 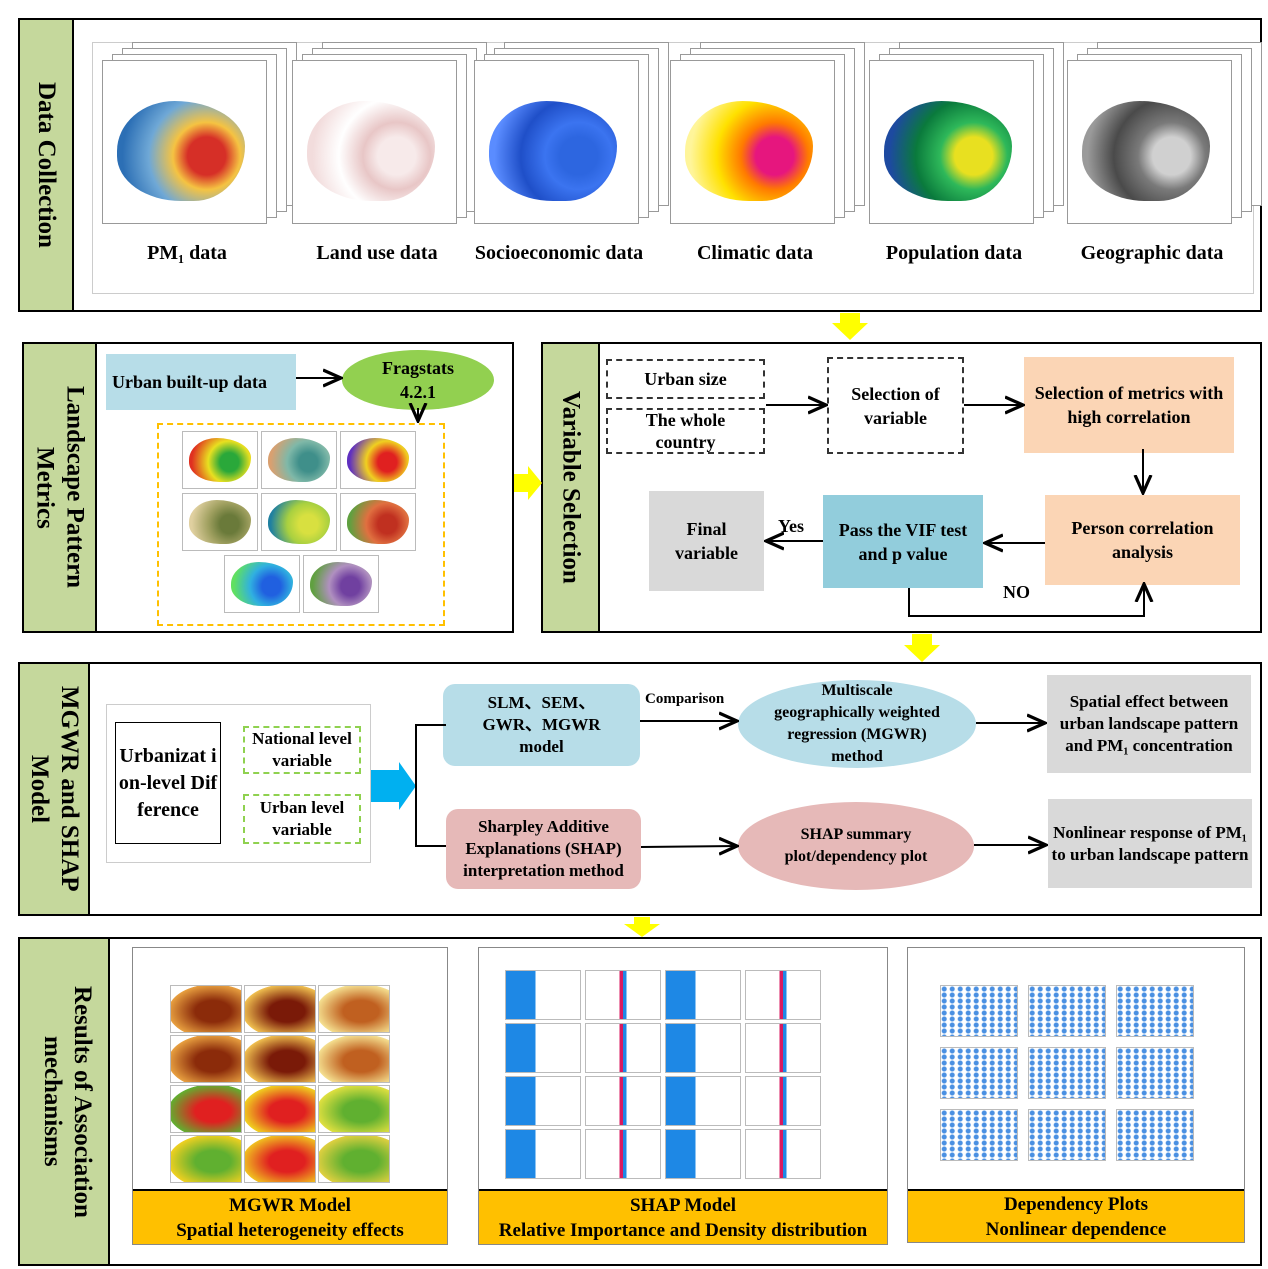 I want to click on whole-country-box: The whole country, so click(x=685, y=431).